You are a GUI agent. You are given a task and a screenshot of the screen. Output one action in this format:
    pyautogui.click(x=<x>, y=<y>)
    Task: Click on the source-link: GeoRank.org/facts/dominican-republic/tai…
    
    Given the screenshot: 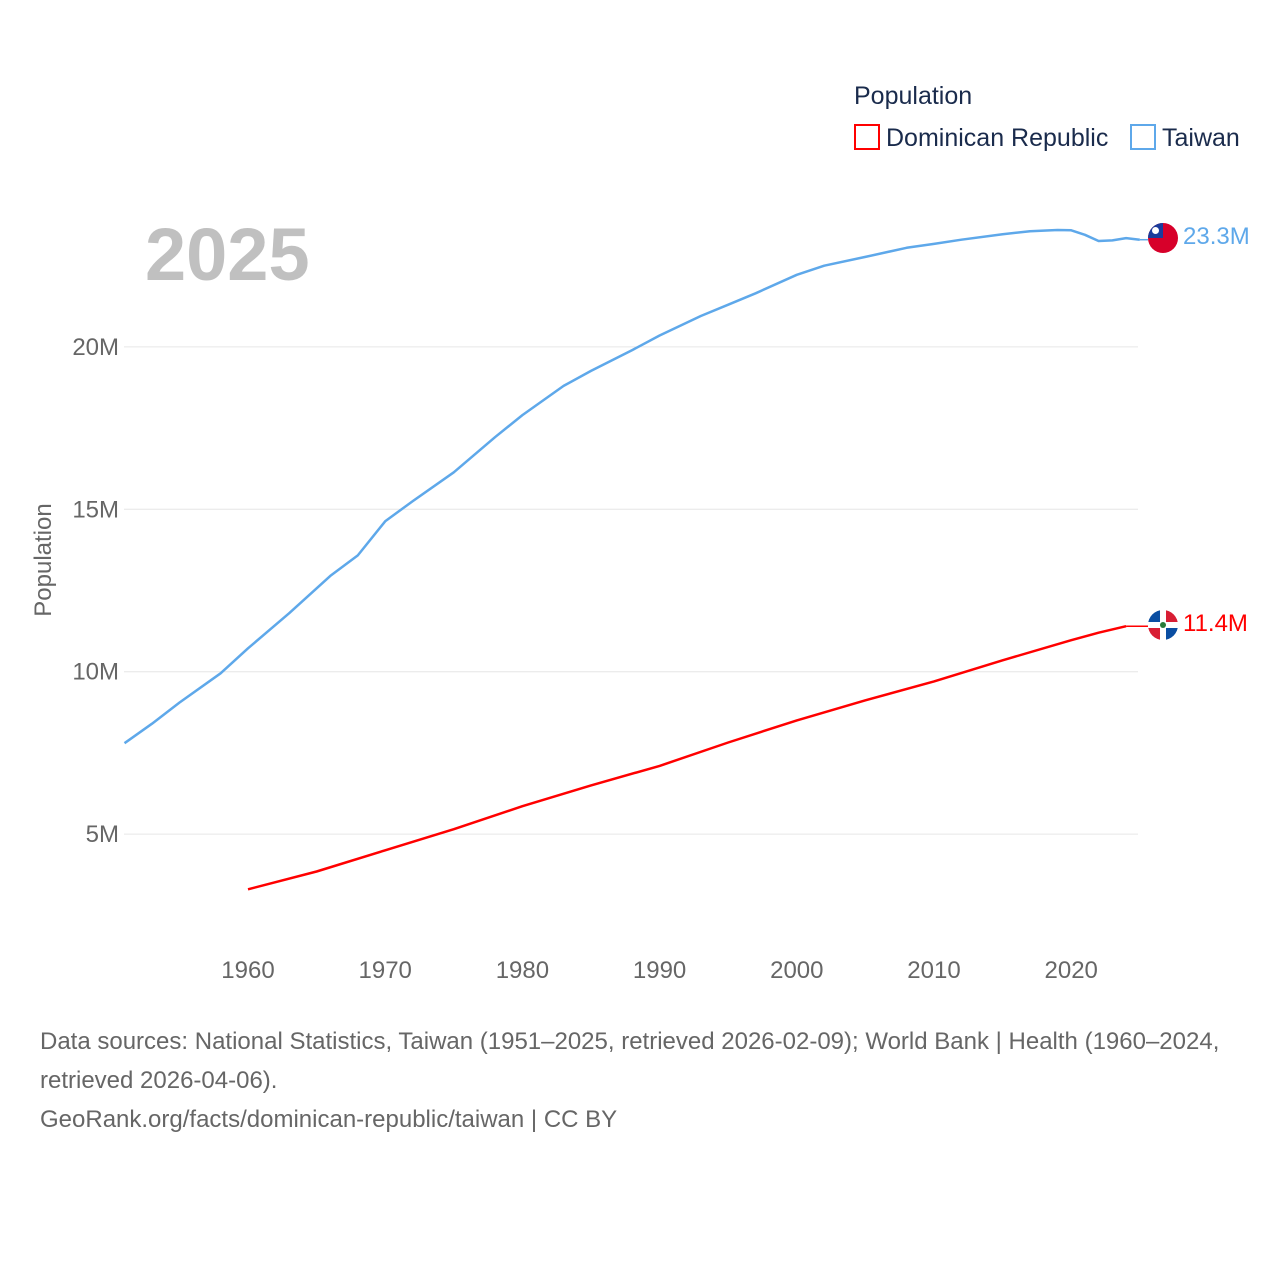 What is the action you would take?
    pyautogui.click(x=329, y=1119)
    